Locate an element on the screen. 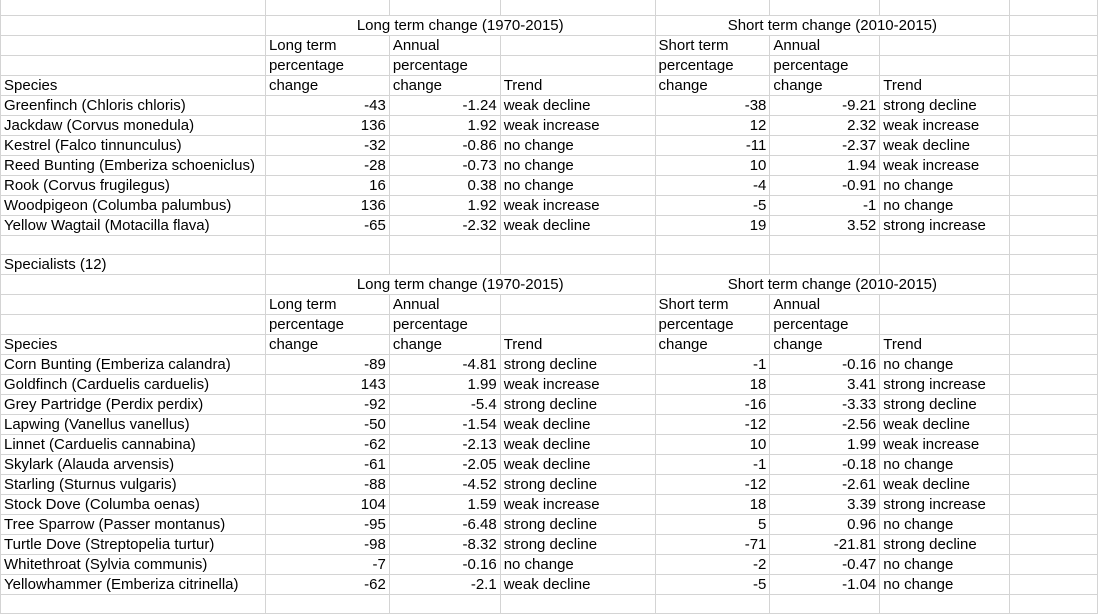  st-trend-cell: weak decline is located at coordinates (945, 424).